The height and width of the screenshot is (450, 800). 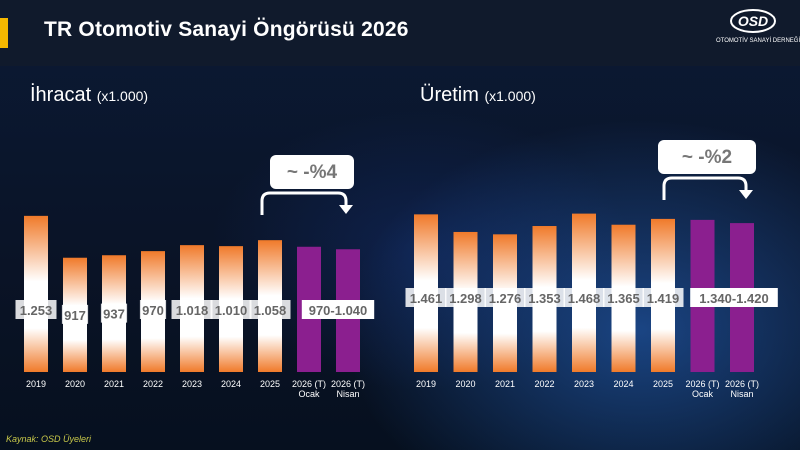 What do you see at coordinates (49, 439) in the screenshot?
I see `source-note: Kaynak: OSD Üyeleri` at bounding box center [49, 439].